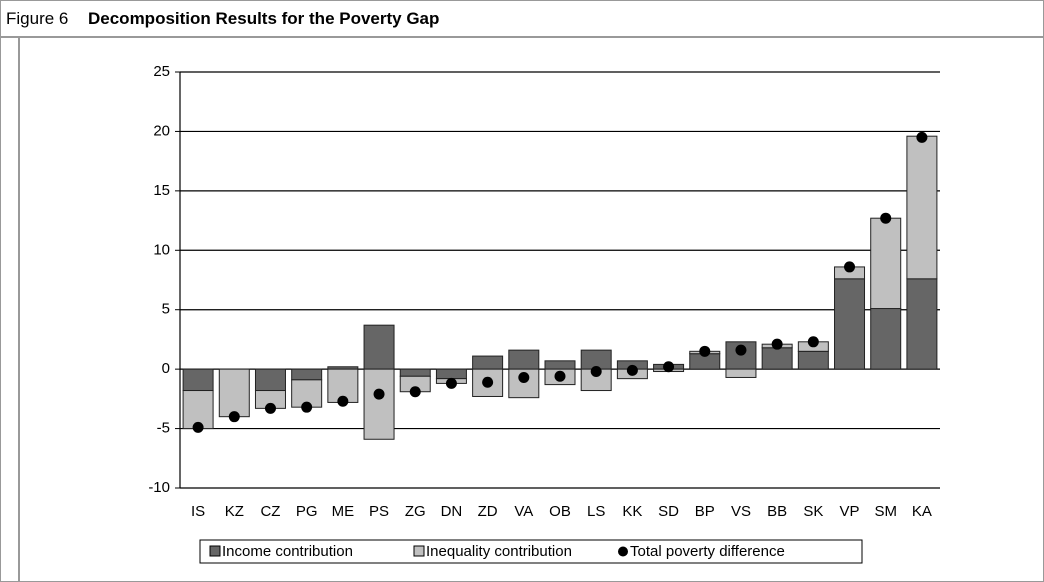 The image size is (1044, 582). What do you see at coordinates (707, 551) in the screenshot?
I see `legend-label: Total poverty difference` at bounding box center [707, 551].